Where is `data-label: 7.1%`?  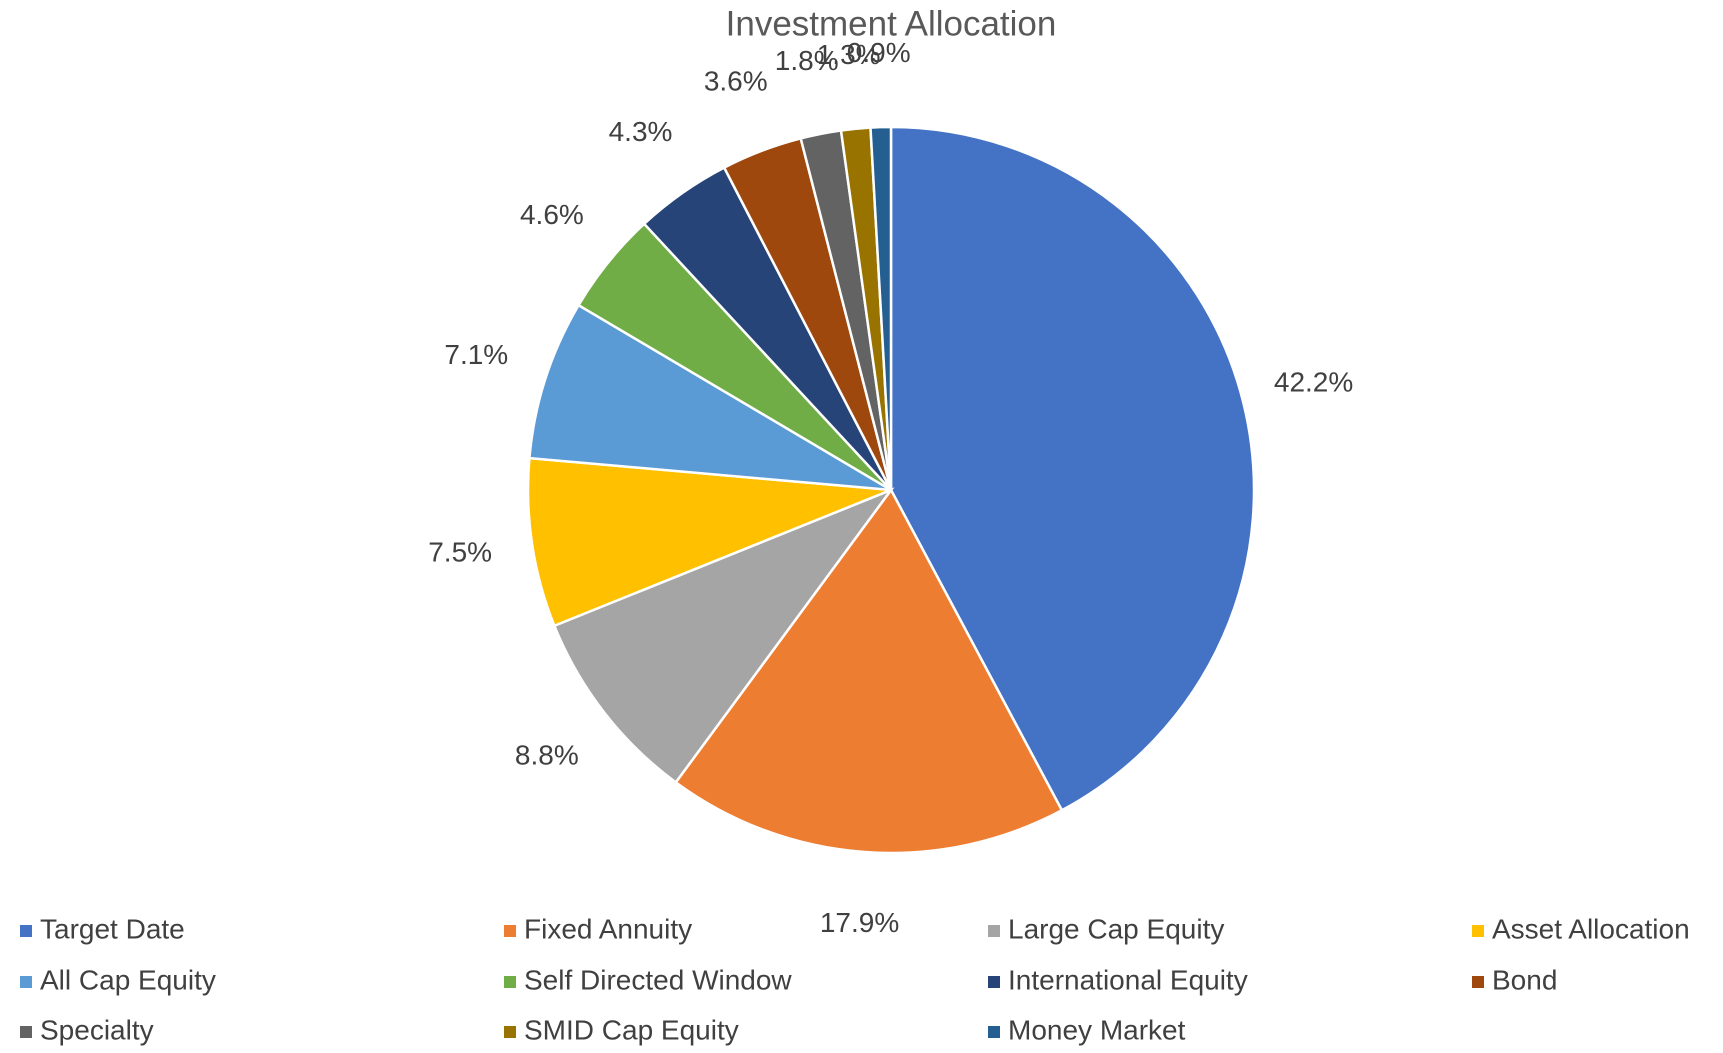 data-label: 7.1% is located at coordinates (476, 354).